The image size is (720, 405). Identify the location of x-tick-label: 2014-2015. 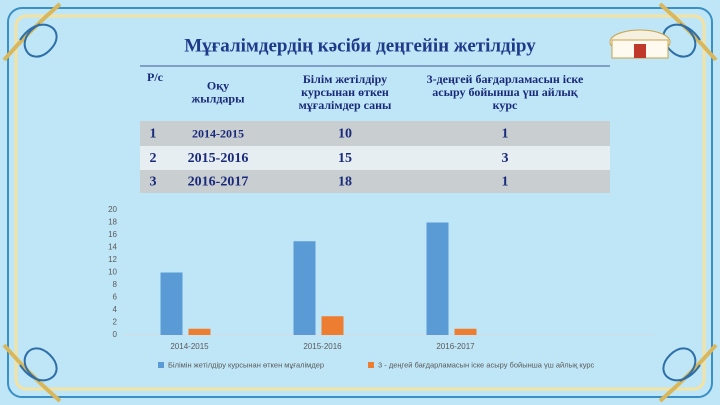
(189, 346).